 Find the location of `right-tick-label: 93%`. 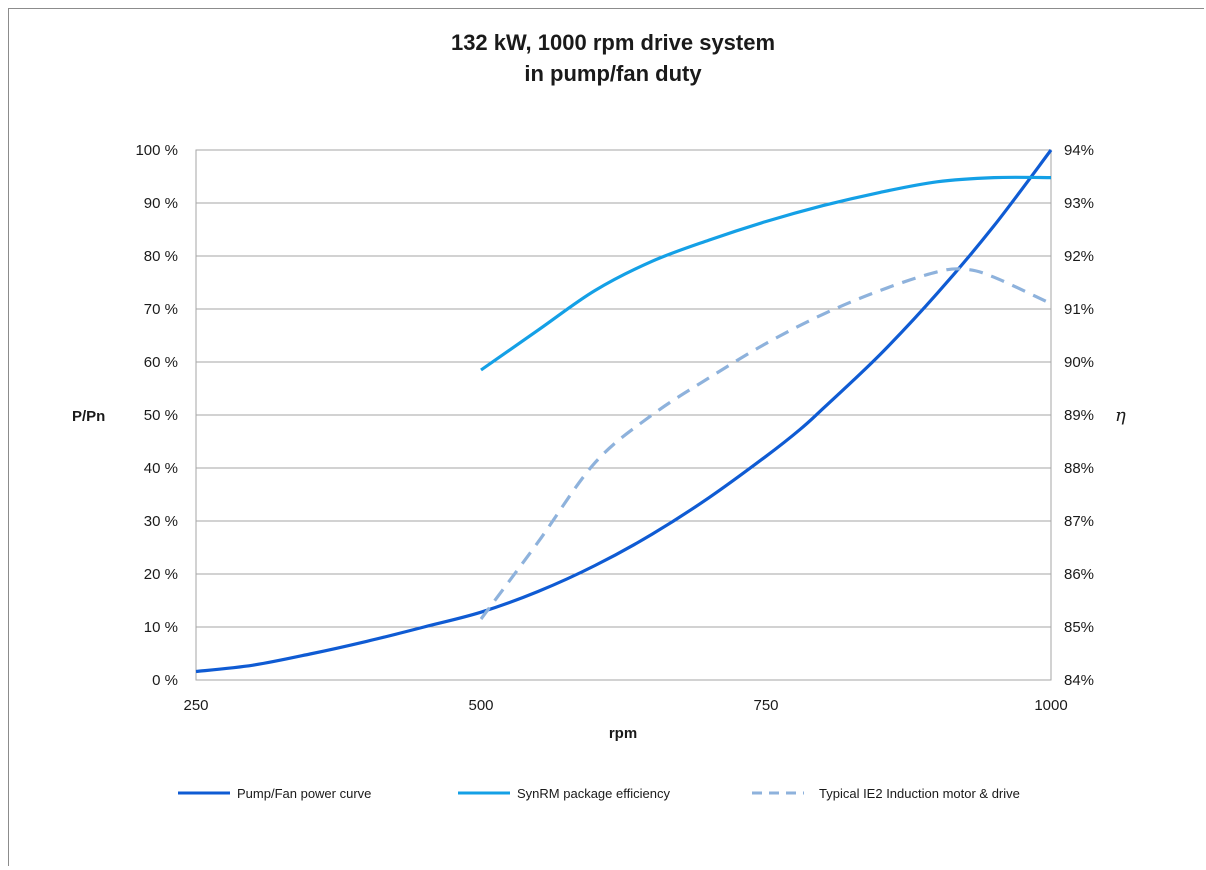

right-tick-label: 93% is located at coordinates (1079, 203).